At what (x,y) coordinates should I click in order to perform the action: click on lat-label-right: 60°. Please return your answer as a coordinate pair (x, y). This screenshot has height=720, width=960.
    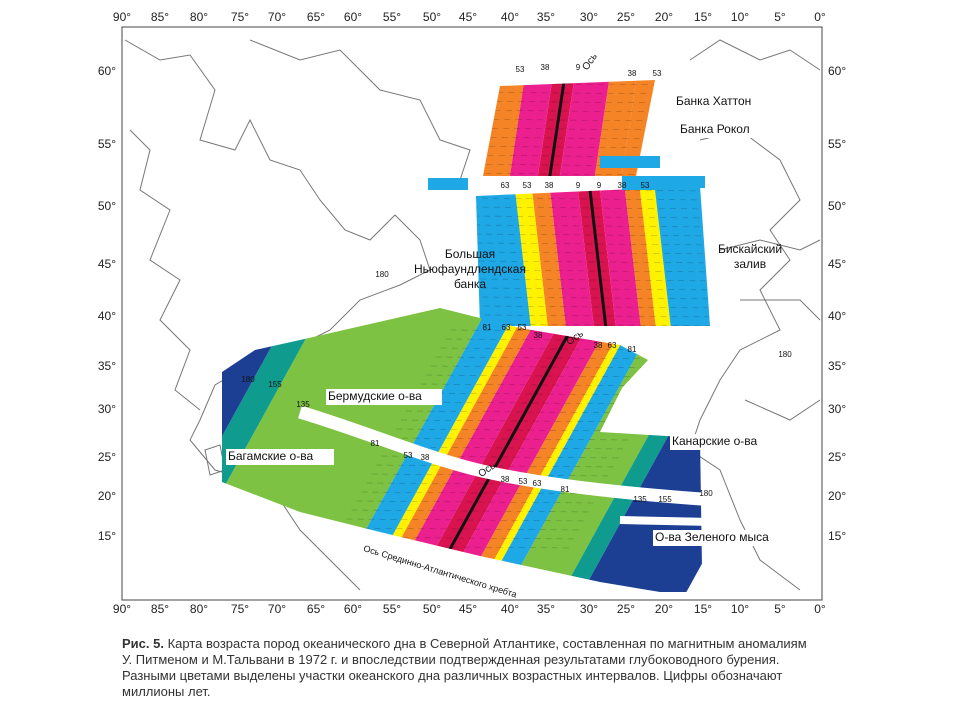
    Looking at the image, I should click on (837, 71).